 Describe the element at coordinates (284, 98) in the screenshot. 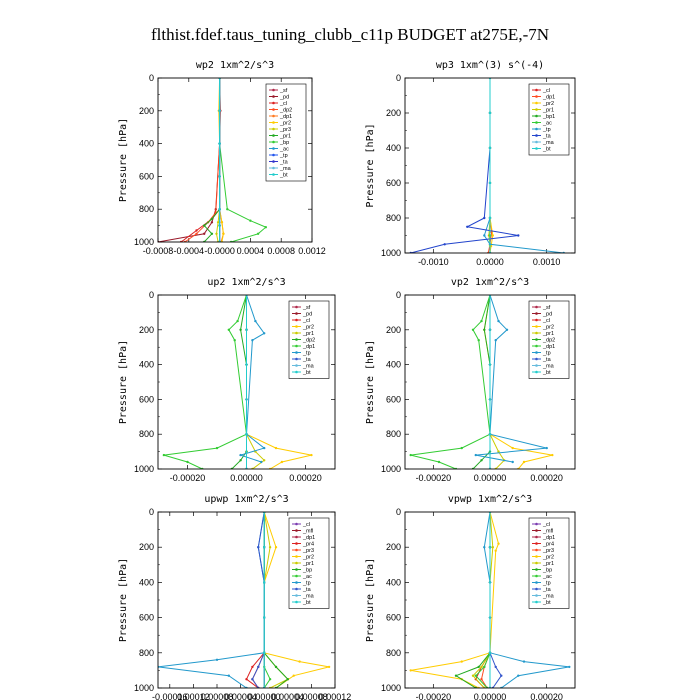

I see `legend-label-pd: _pd` at that location.